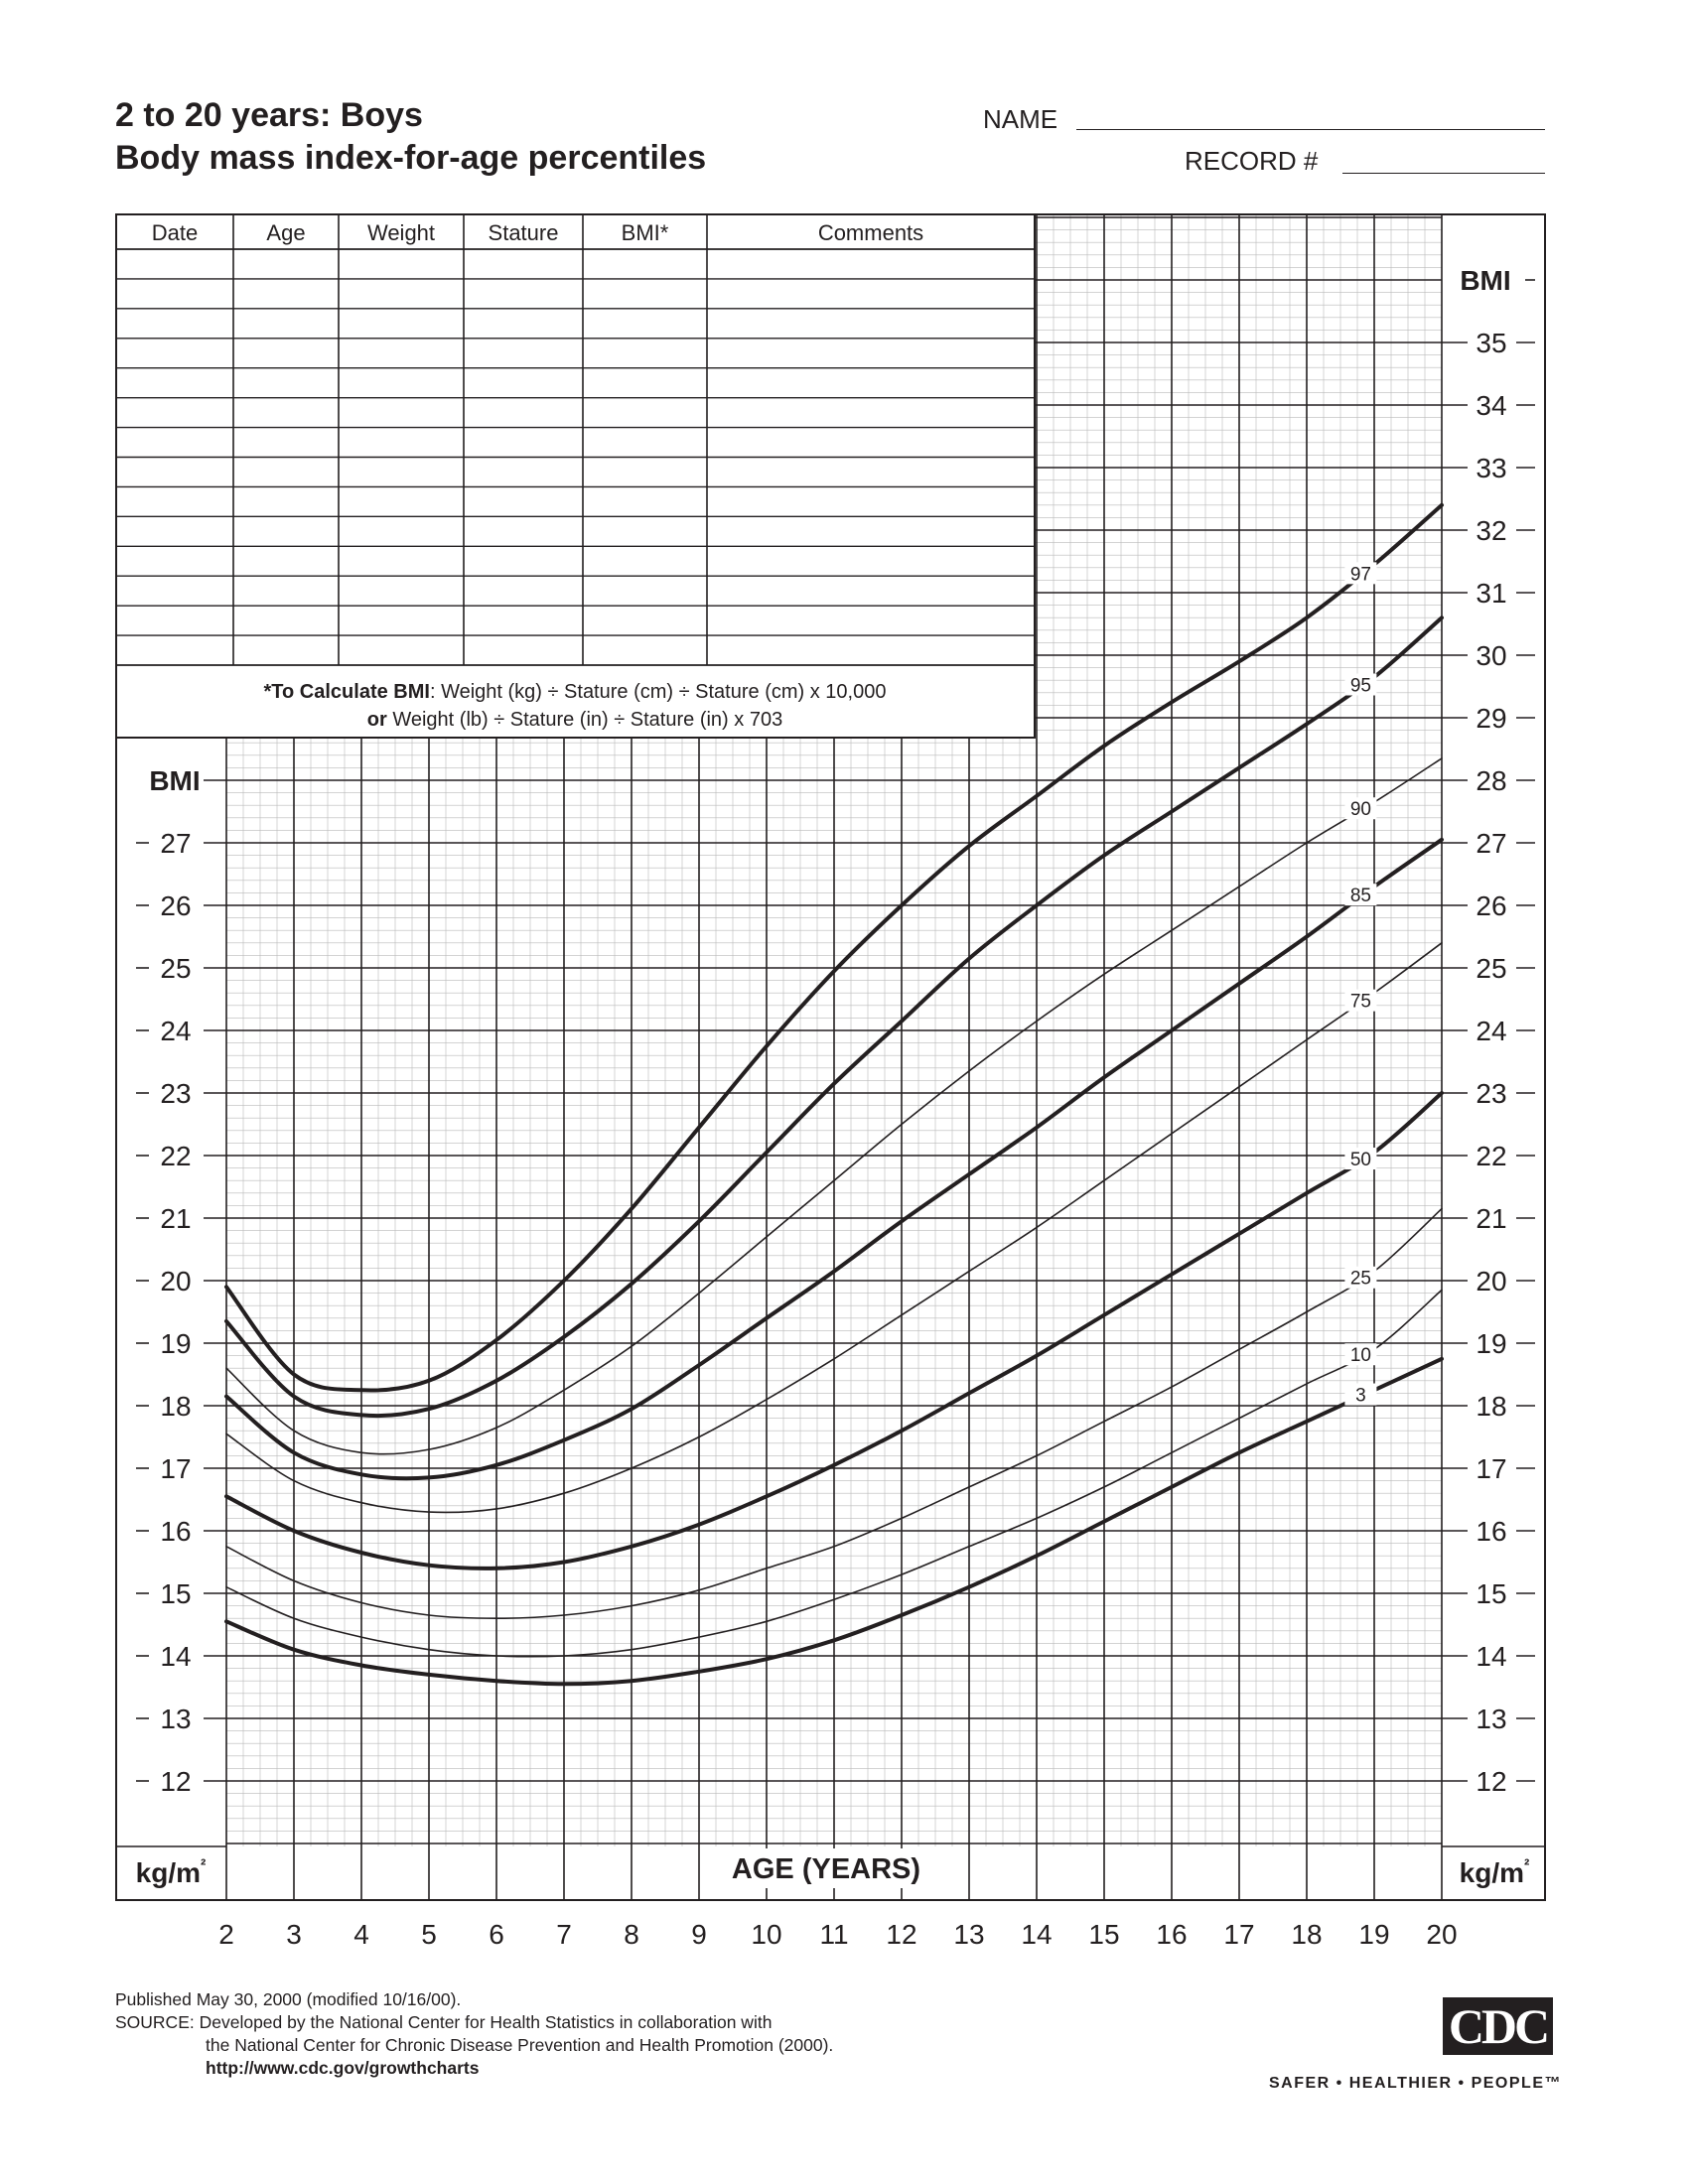  Describe the element at coordinates (833, 1934) in the screenshot. I see `x-tick-label-11: 11` at that location.